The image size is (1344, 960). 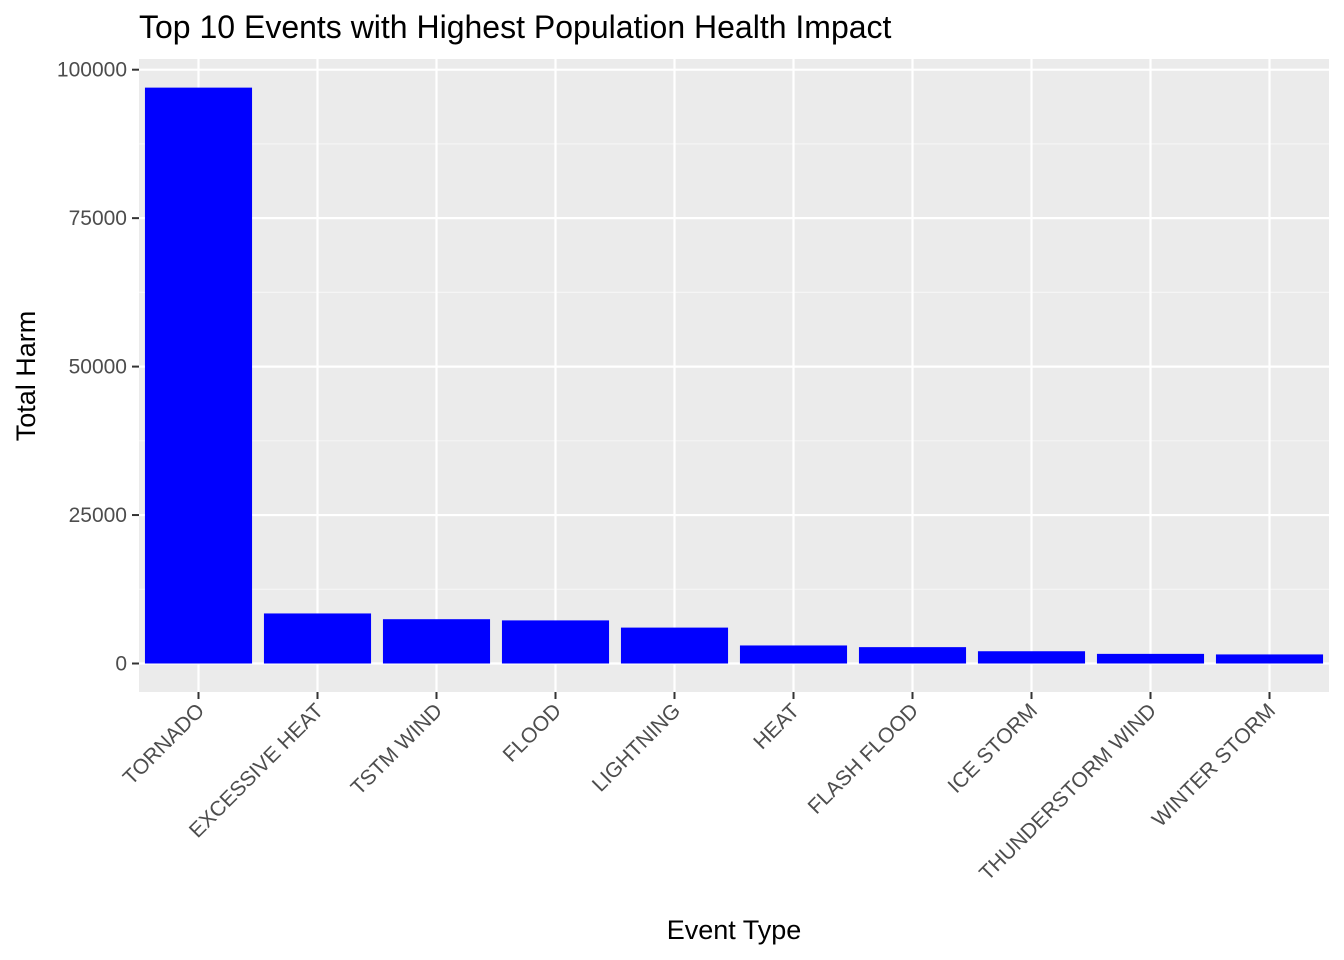 What do you see at coordinates (92, 70) in the screenshot?
I see `y-tick-label: 100000` at bounding box center [92, 70].